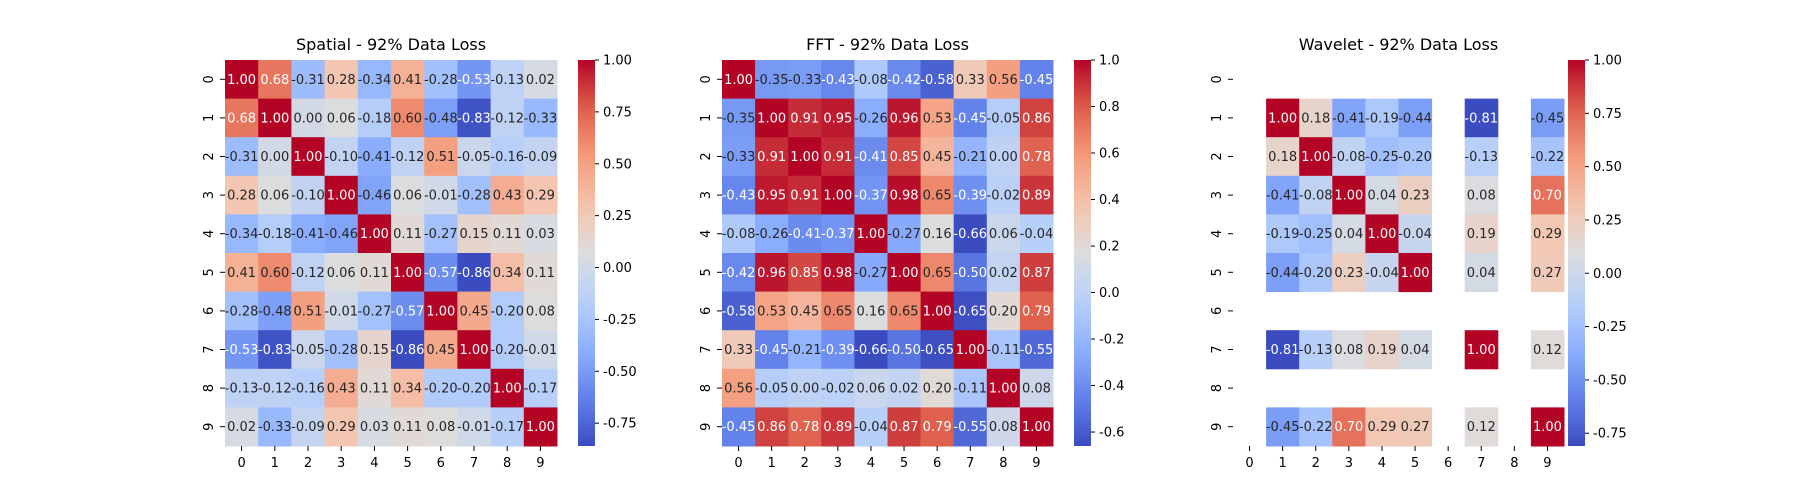 The image size is (1800, 500). I want to click on y-tick-label: 7, so click(706, 349).